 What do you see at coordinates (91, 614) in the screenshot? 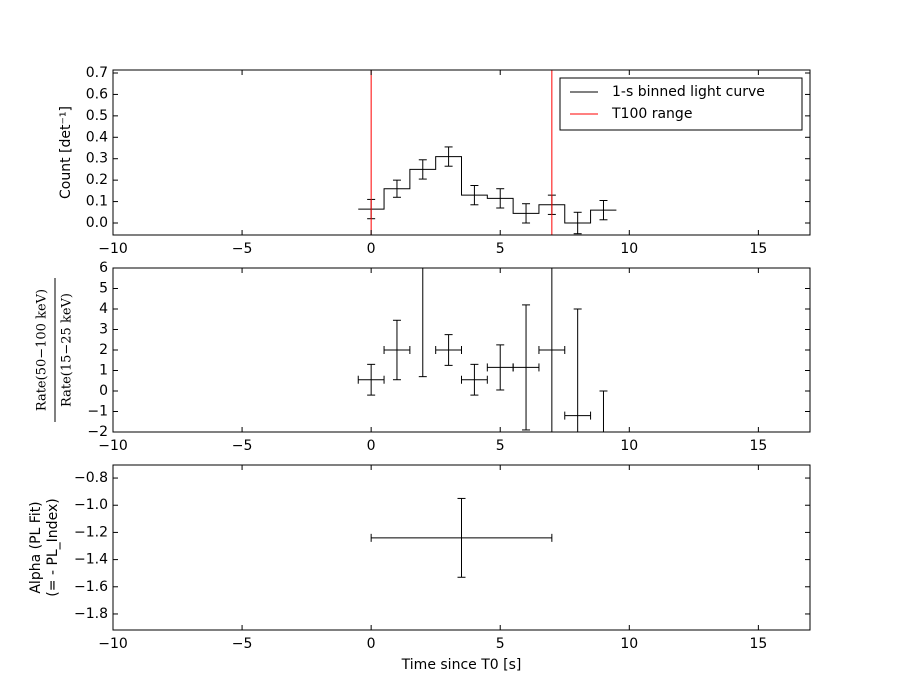
I see `y-tick-label: −1.8` at bounding box center [91, 614].